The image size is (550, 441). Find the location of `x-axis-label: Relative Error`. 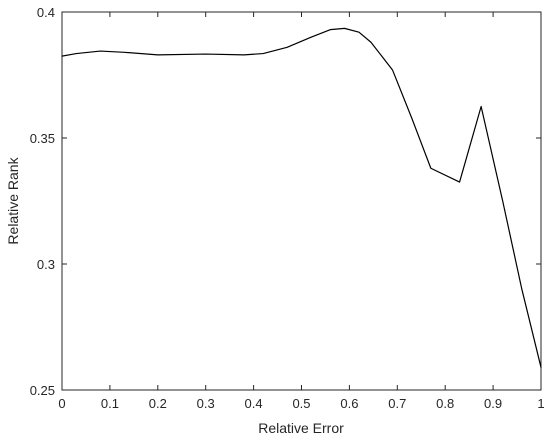

x-axis-label: Relative Error is located at coordinates (301, 428).